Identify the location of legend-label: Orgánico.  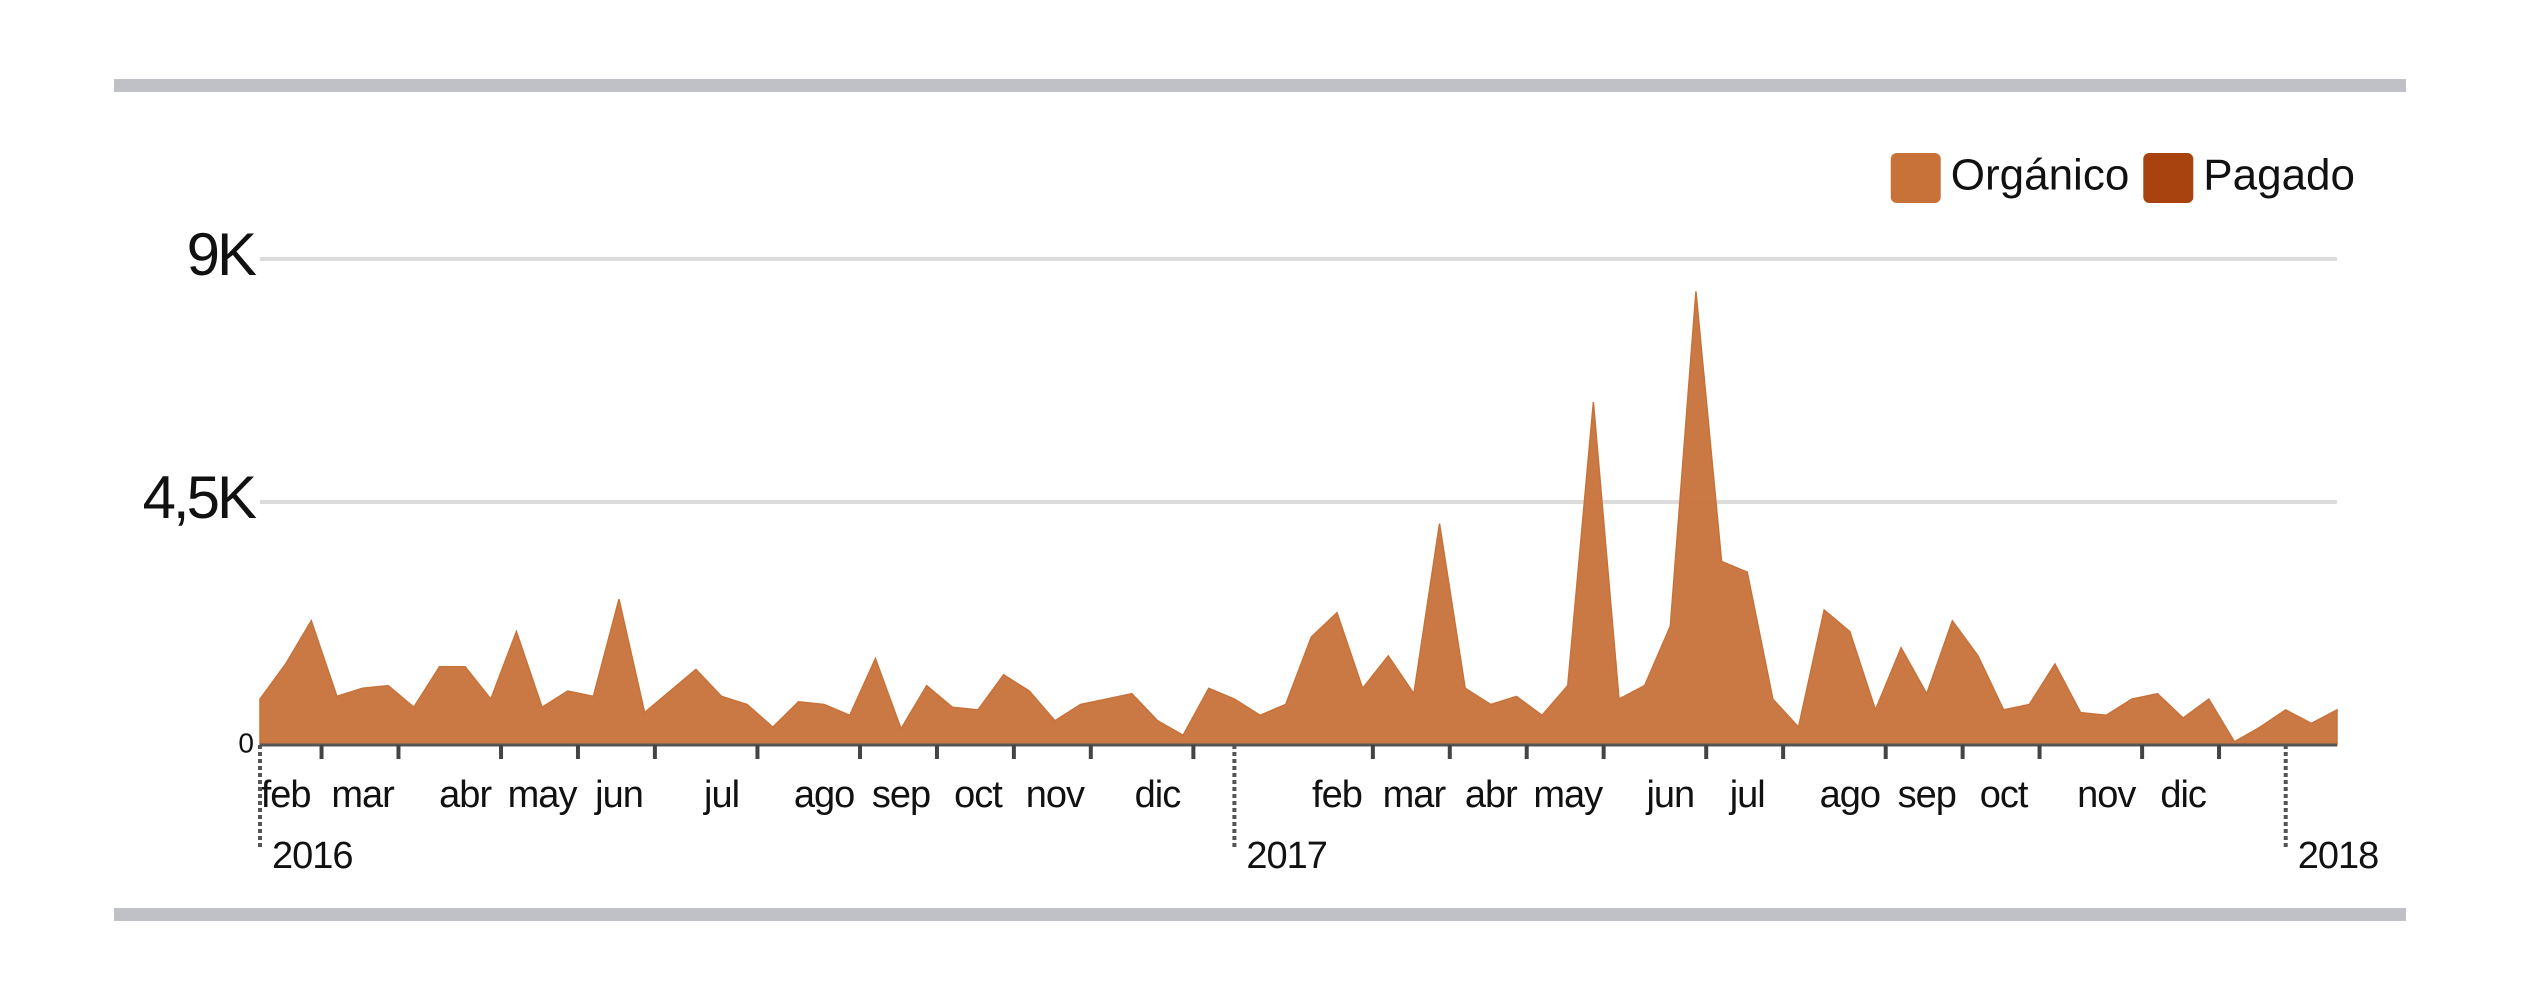
(2040, 175).